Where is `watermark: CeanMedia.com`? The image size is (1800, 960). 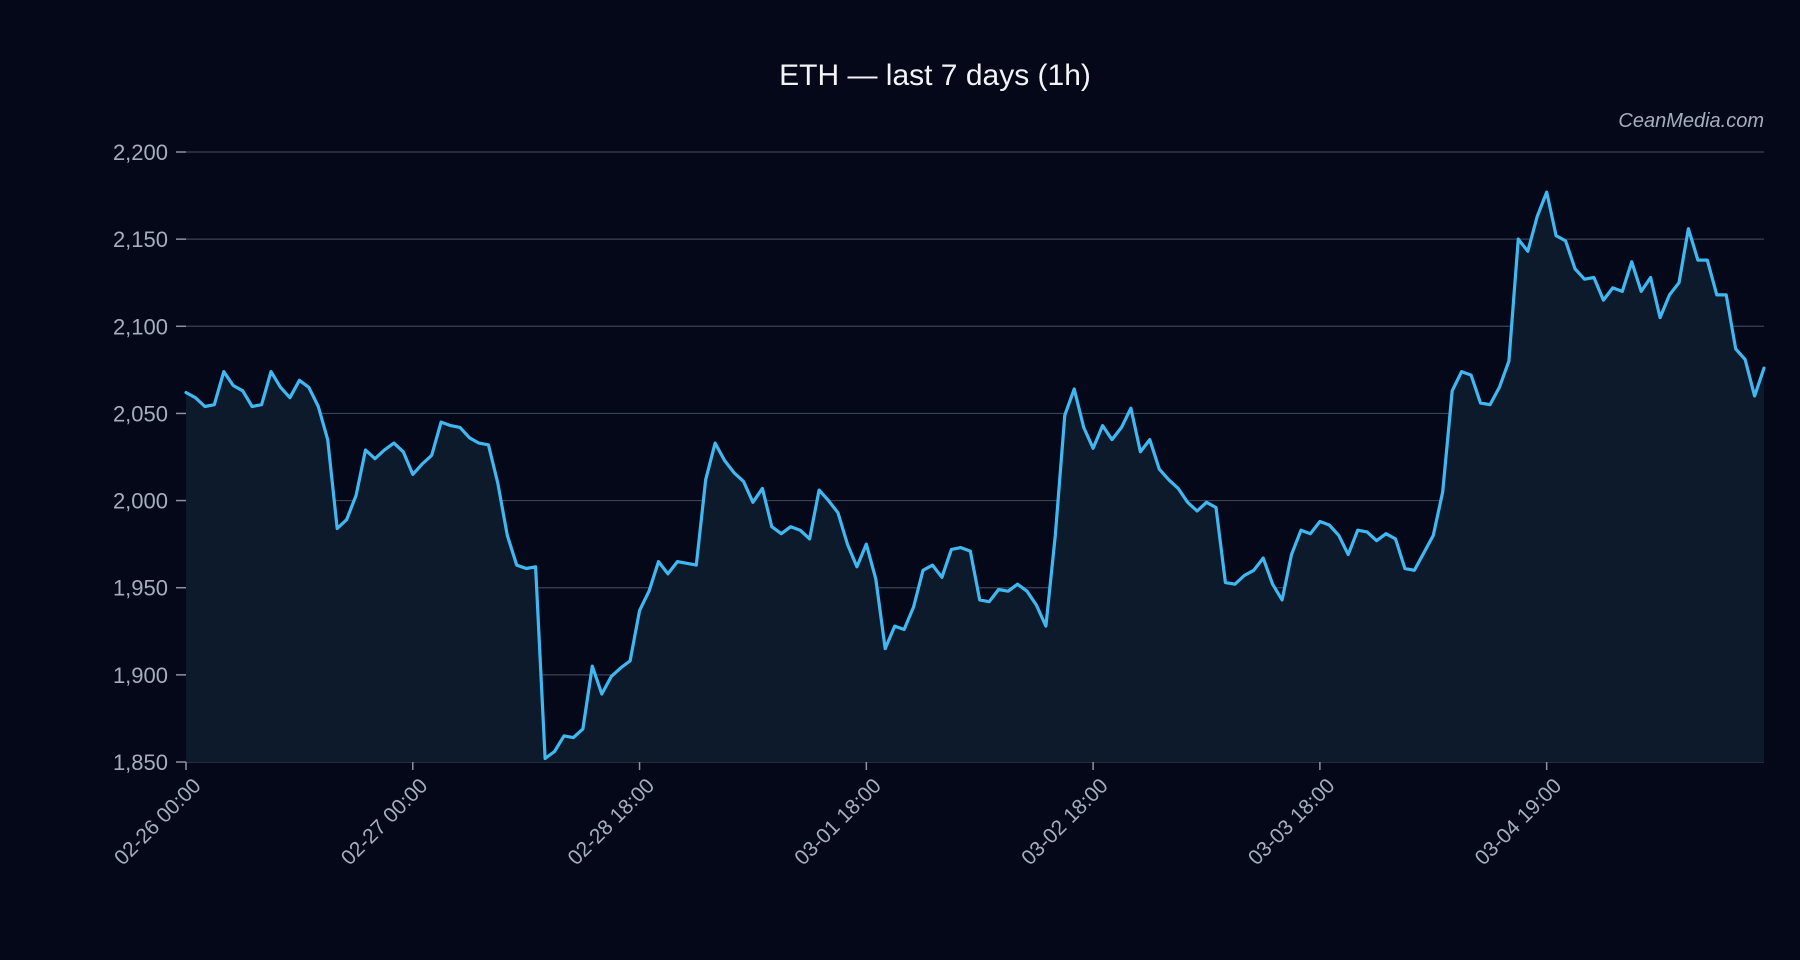
watermark: CeanMedia.com is located at coordinates (1691, 121).